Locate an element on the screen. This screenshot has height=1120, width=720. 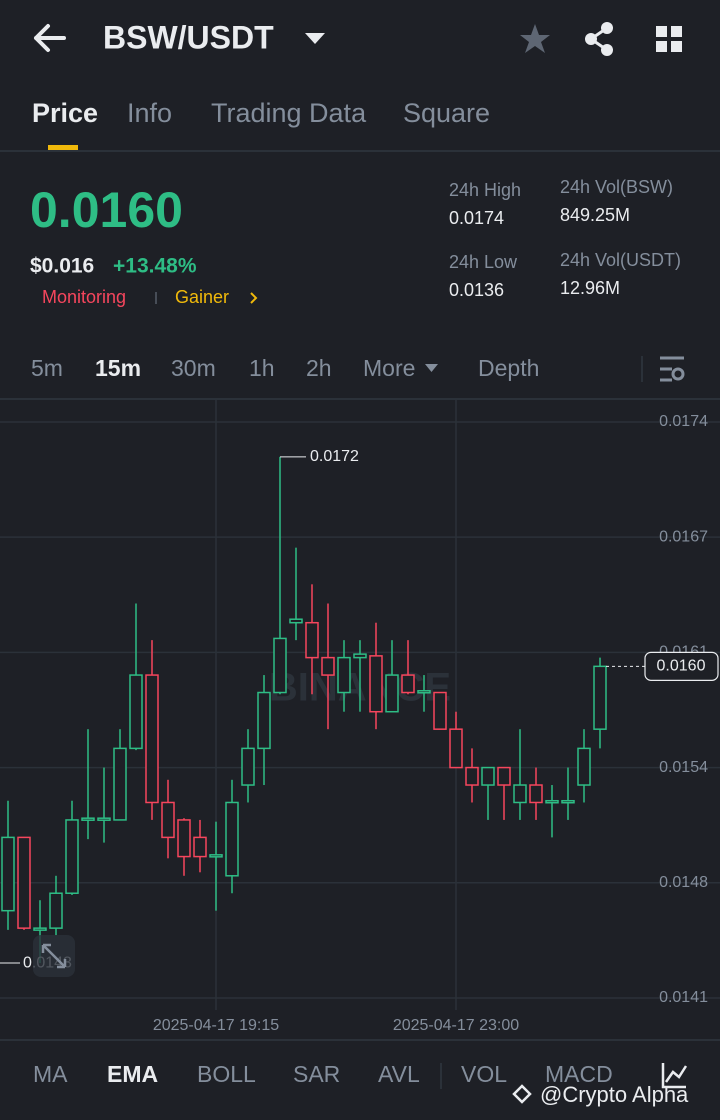
tab: Square is located at coordinates (446, 113).